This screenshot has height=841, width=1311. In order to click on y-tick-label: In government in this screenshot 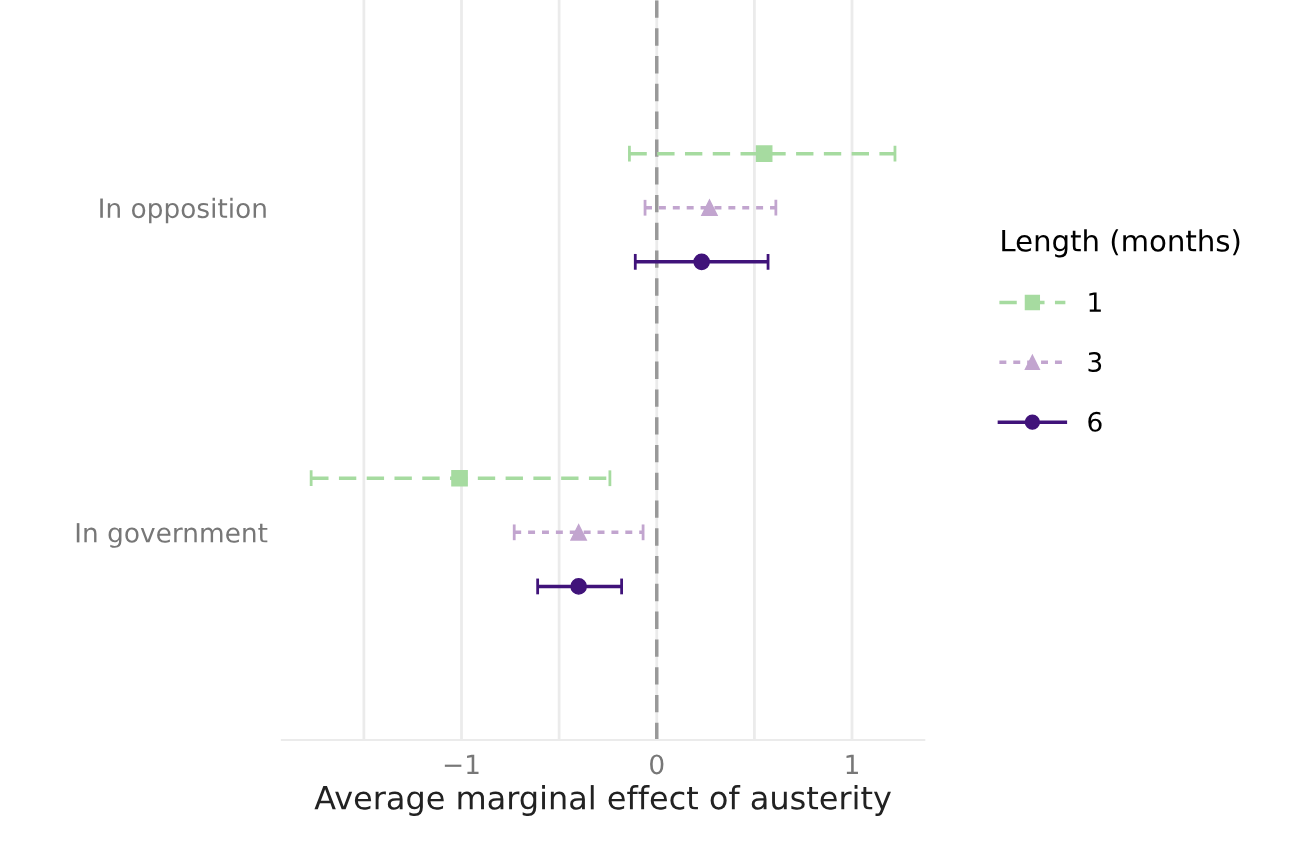, I will do `click(172, 535)`.